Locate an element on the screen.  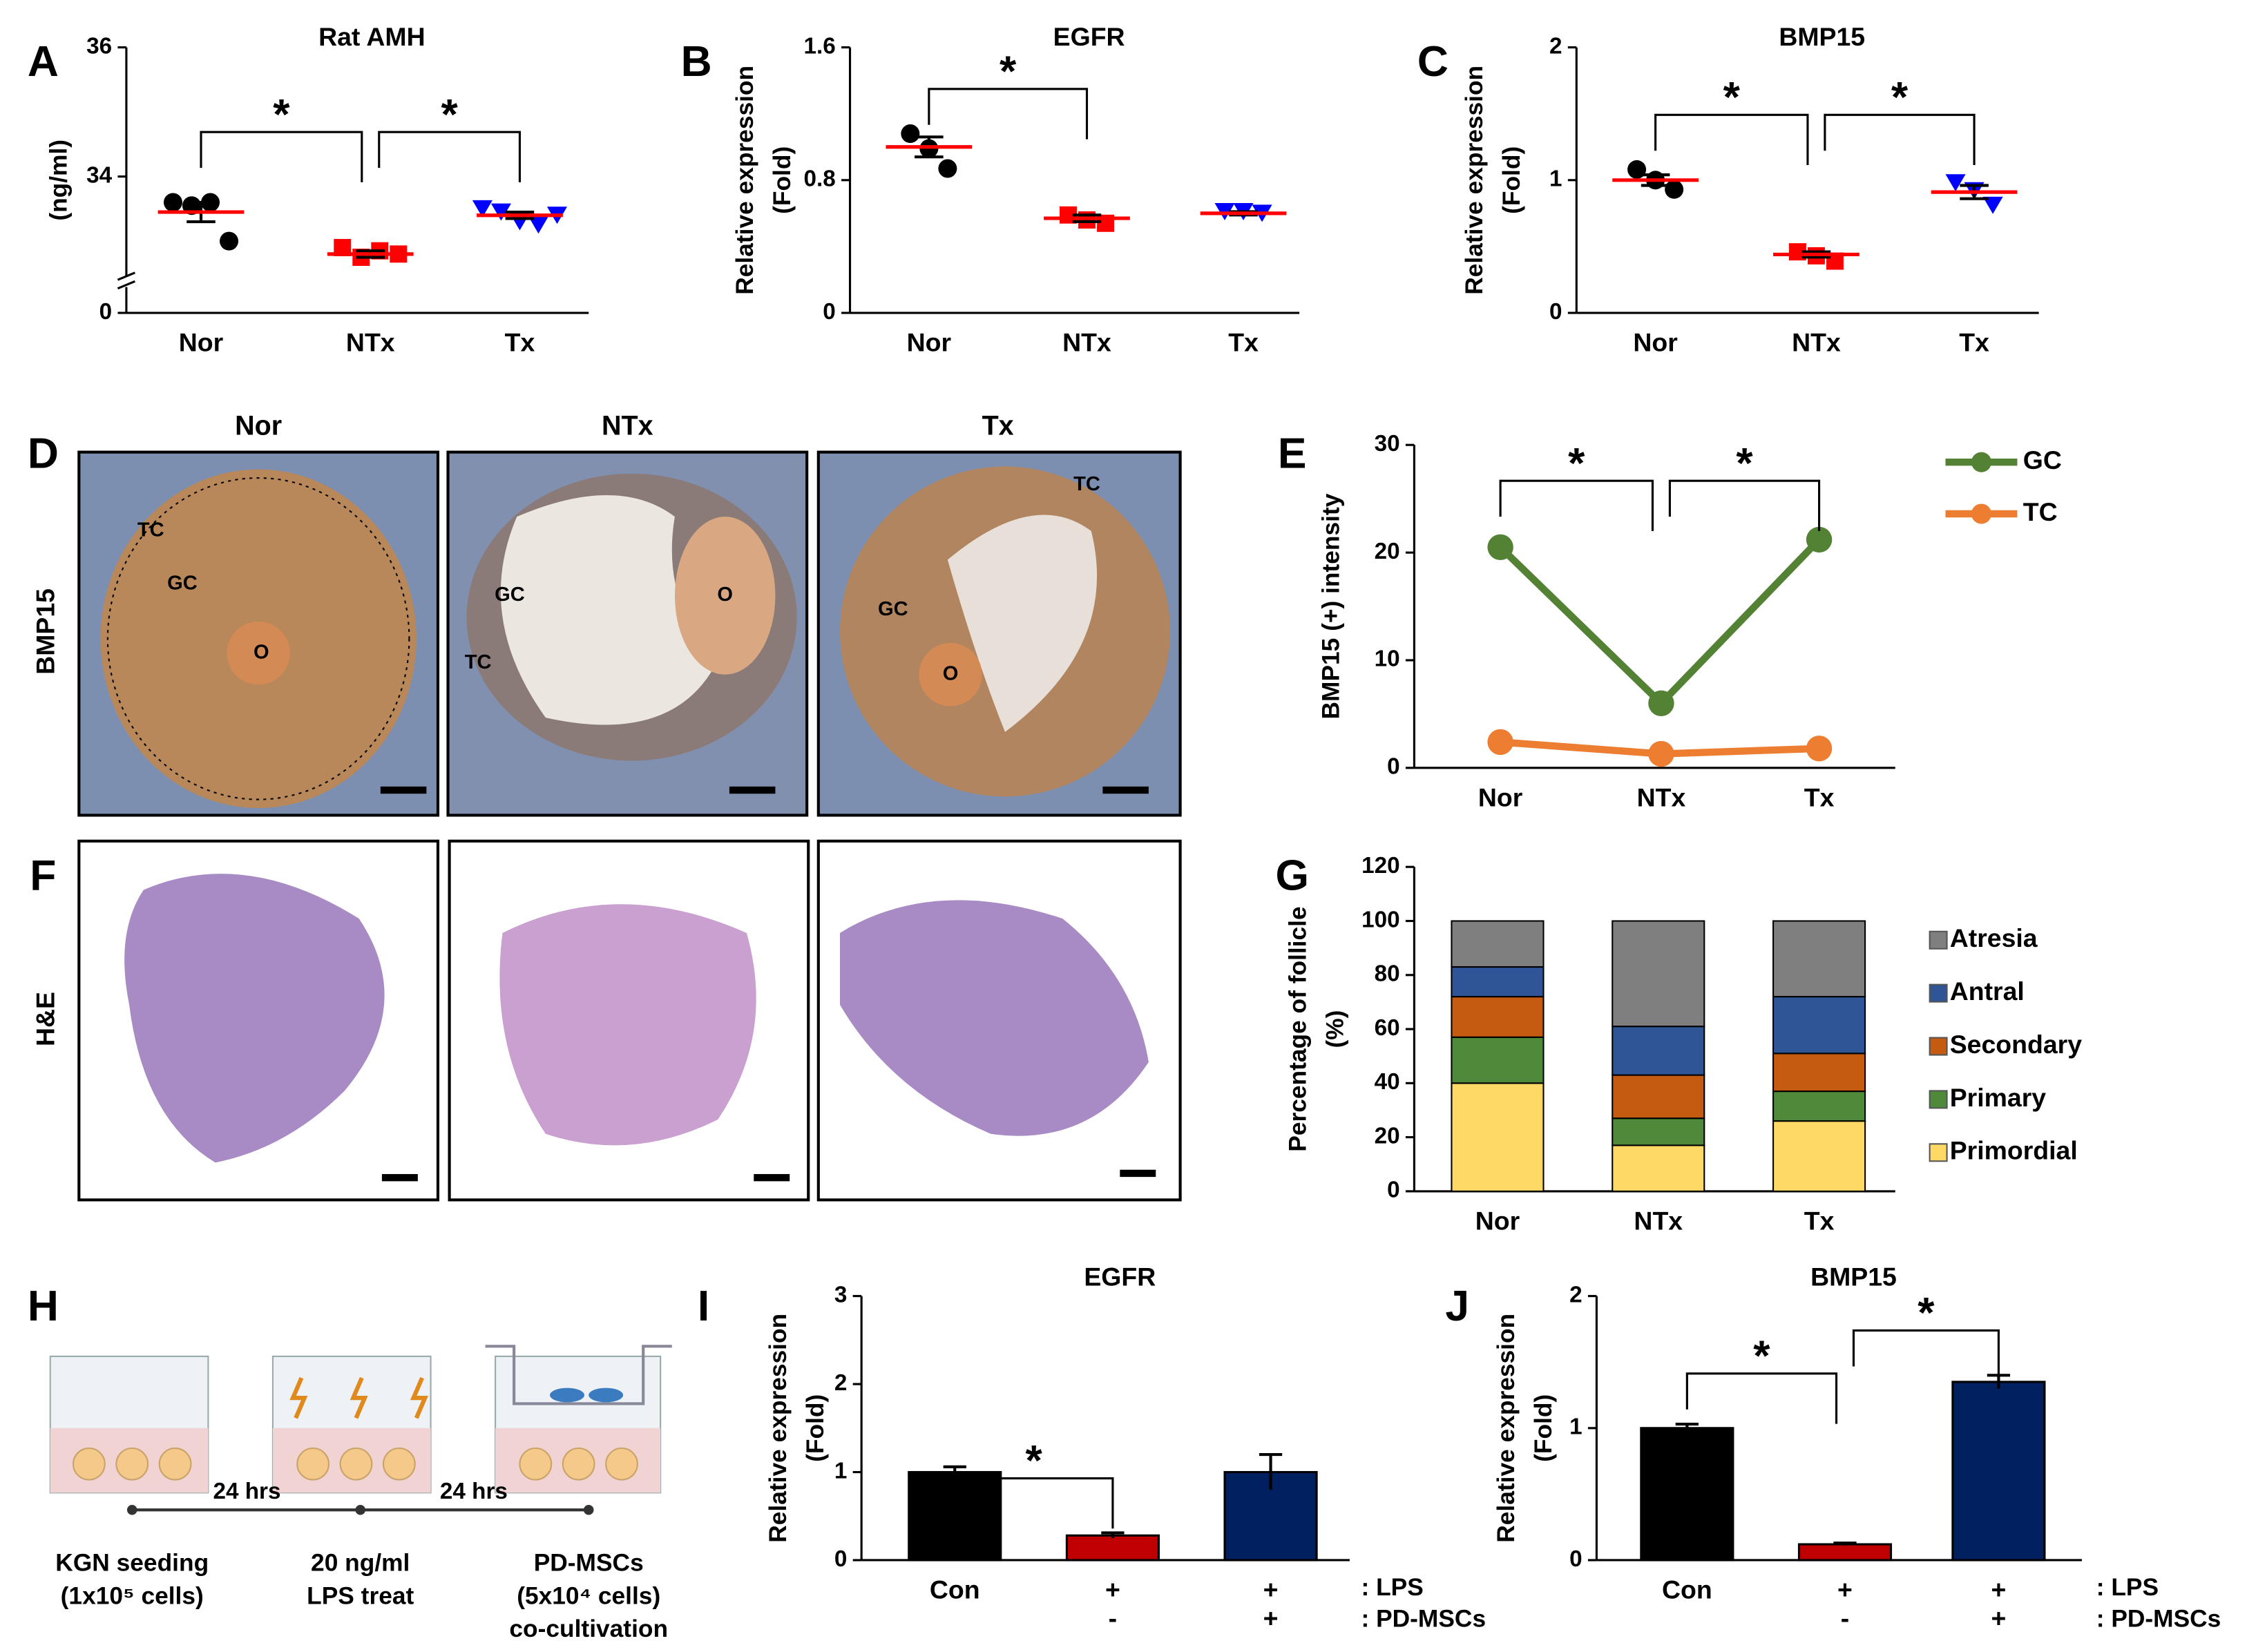
y-tick-label: 1.6 is located at coordinates (820, 46).